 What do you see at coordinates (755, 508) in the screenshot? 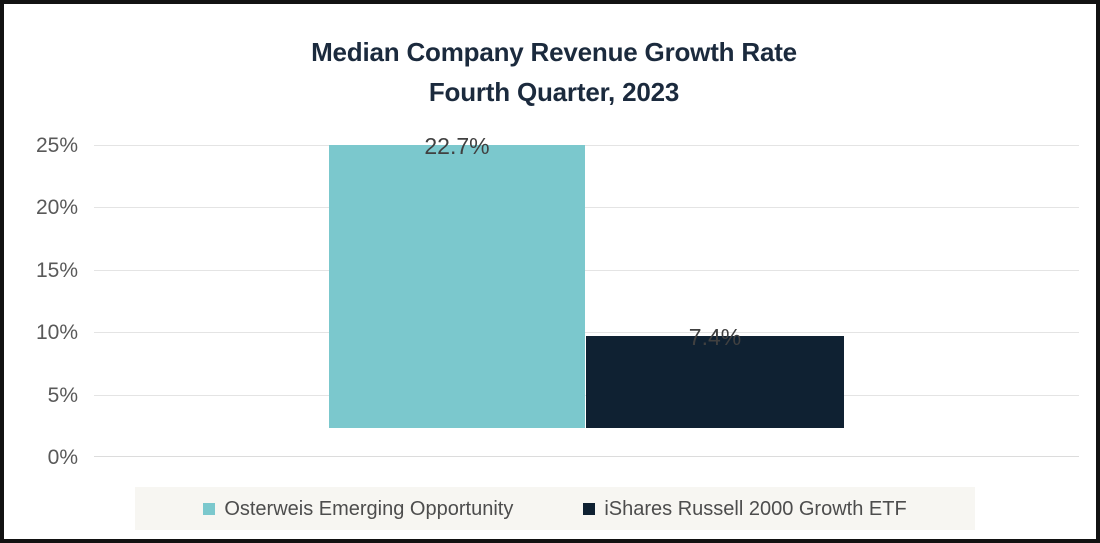
I see `legend-label-ishares: iShares Russell 2000 Growth ETF` at bounding box center [755, 508].